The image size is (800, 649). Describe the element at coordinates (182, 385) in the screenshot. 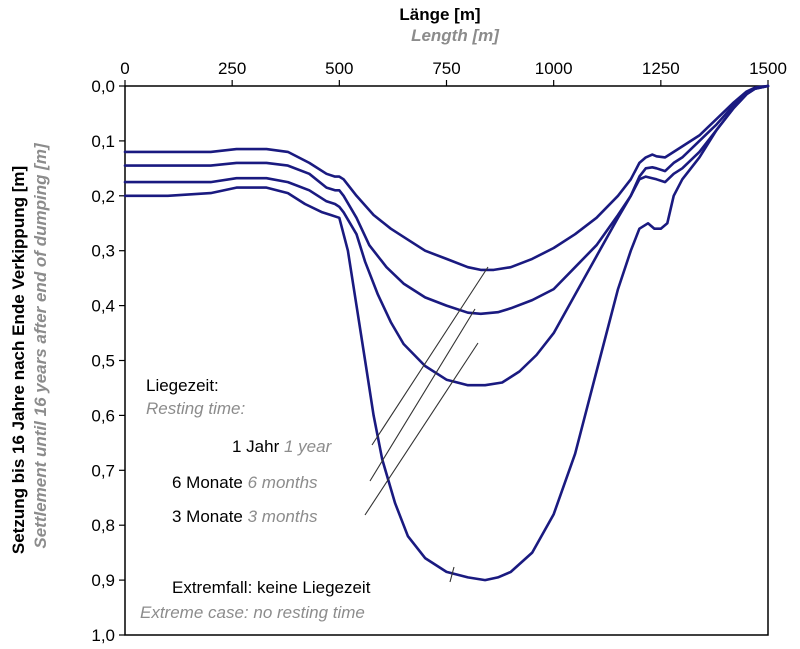

I see `legend-title: Liegezeit:` at that location.